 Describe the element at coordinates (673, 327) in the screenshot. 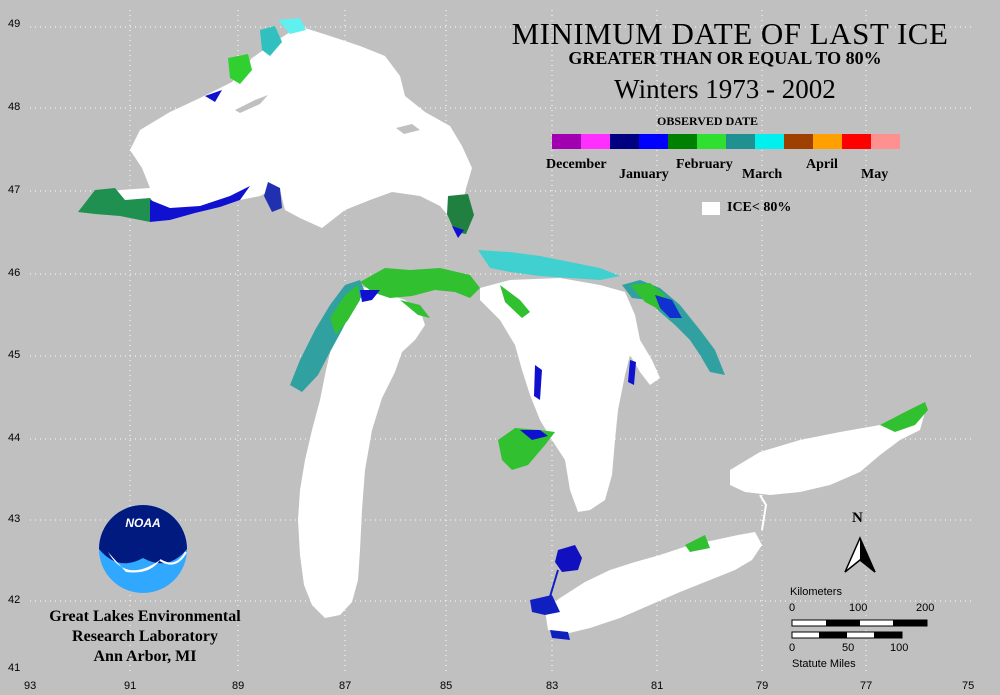

I see `georgian-bay-ice` at that location.